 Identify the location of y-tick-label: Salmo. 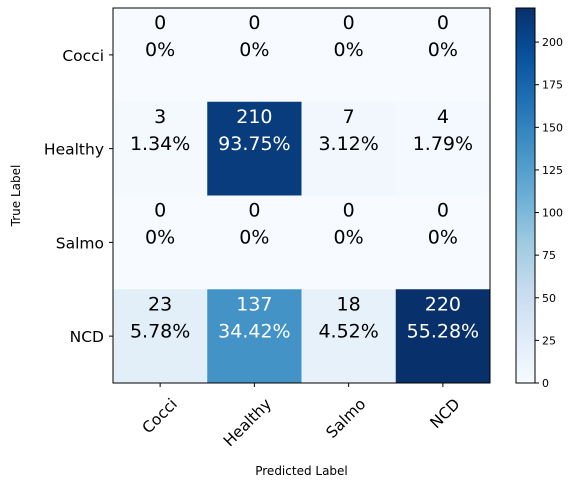
(80, 243).